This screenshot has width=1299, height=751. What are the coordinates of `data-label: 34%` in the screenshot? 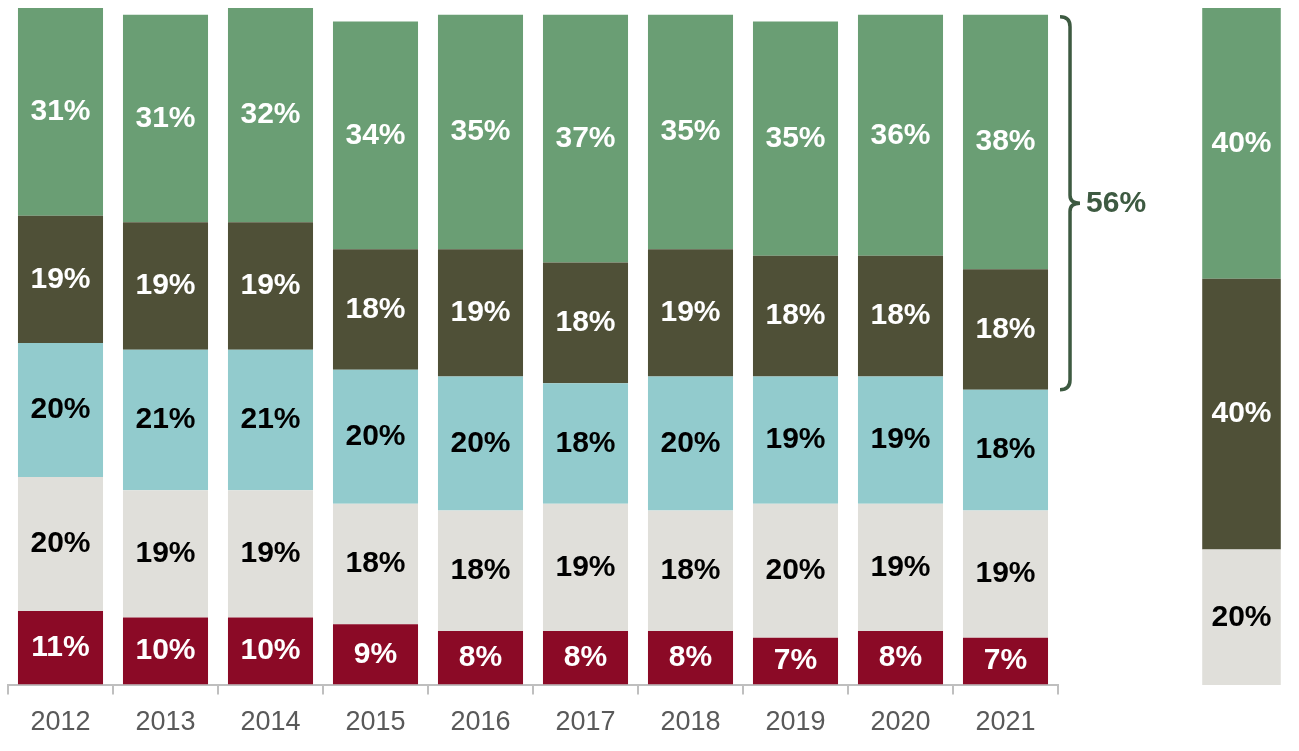 It's located at (375, 133).